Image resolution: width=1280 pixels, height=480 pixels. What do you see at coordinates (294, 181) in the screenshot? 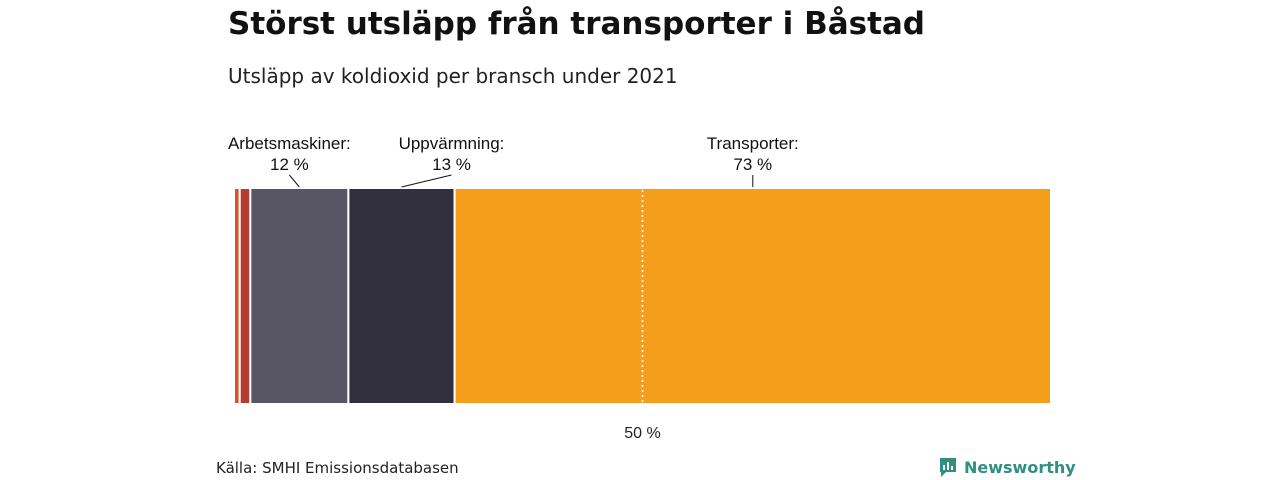
I see `annotation-leader-arbetsmaskiner` at bounding box center [294, 181].